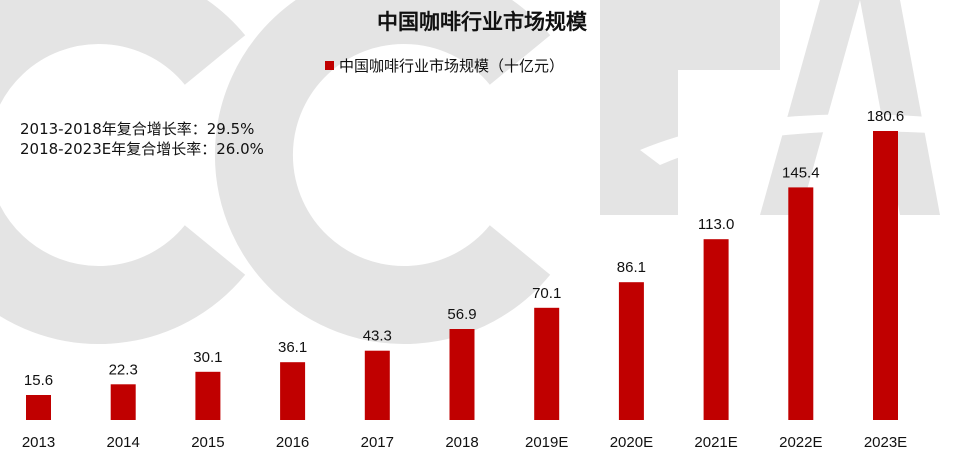 The height and width of the screenshot is (462, 964). What do you see at coordinates (886, 116) in the screenshot?
I see `data-label-2023E: 180.6` at bounding box center [886, 116].